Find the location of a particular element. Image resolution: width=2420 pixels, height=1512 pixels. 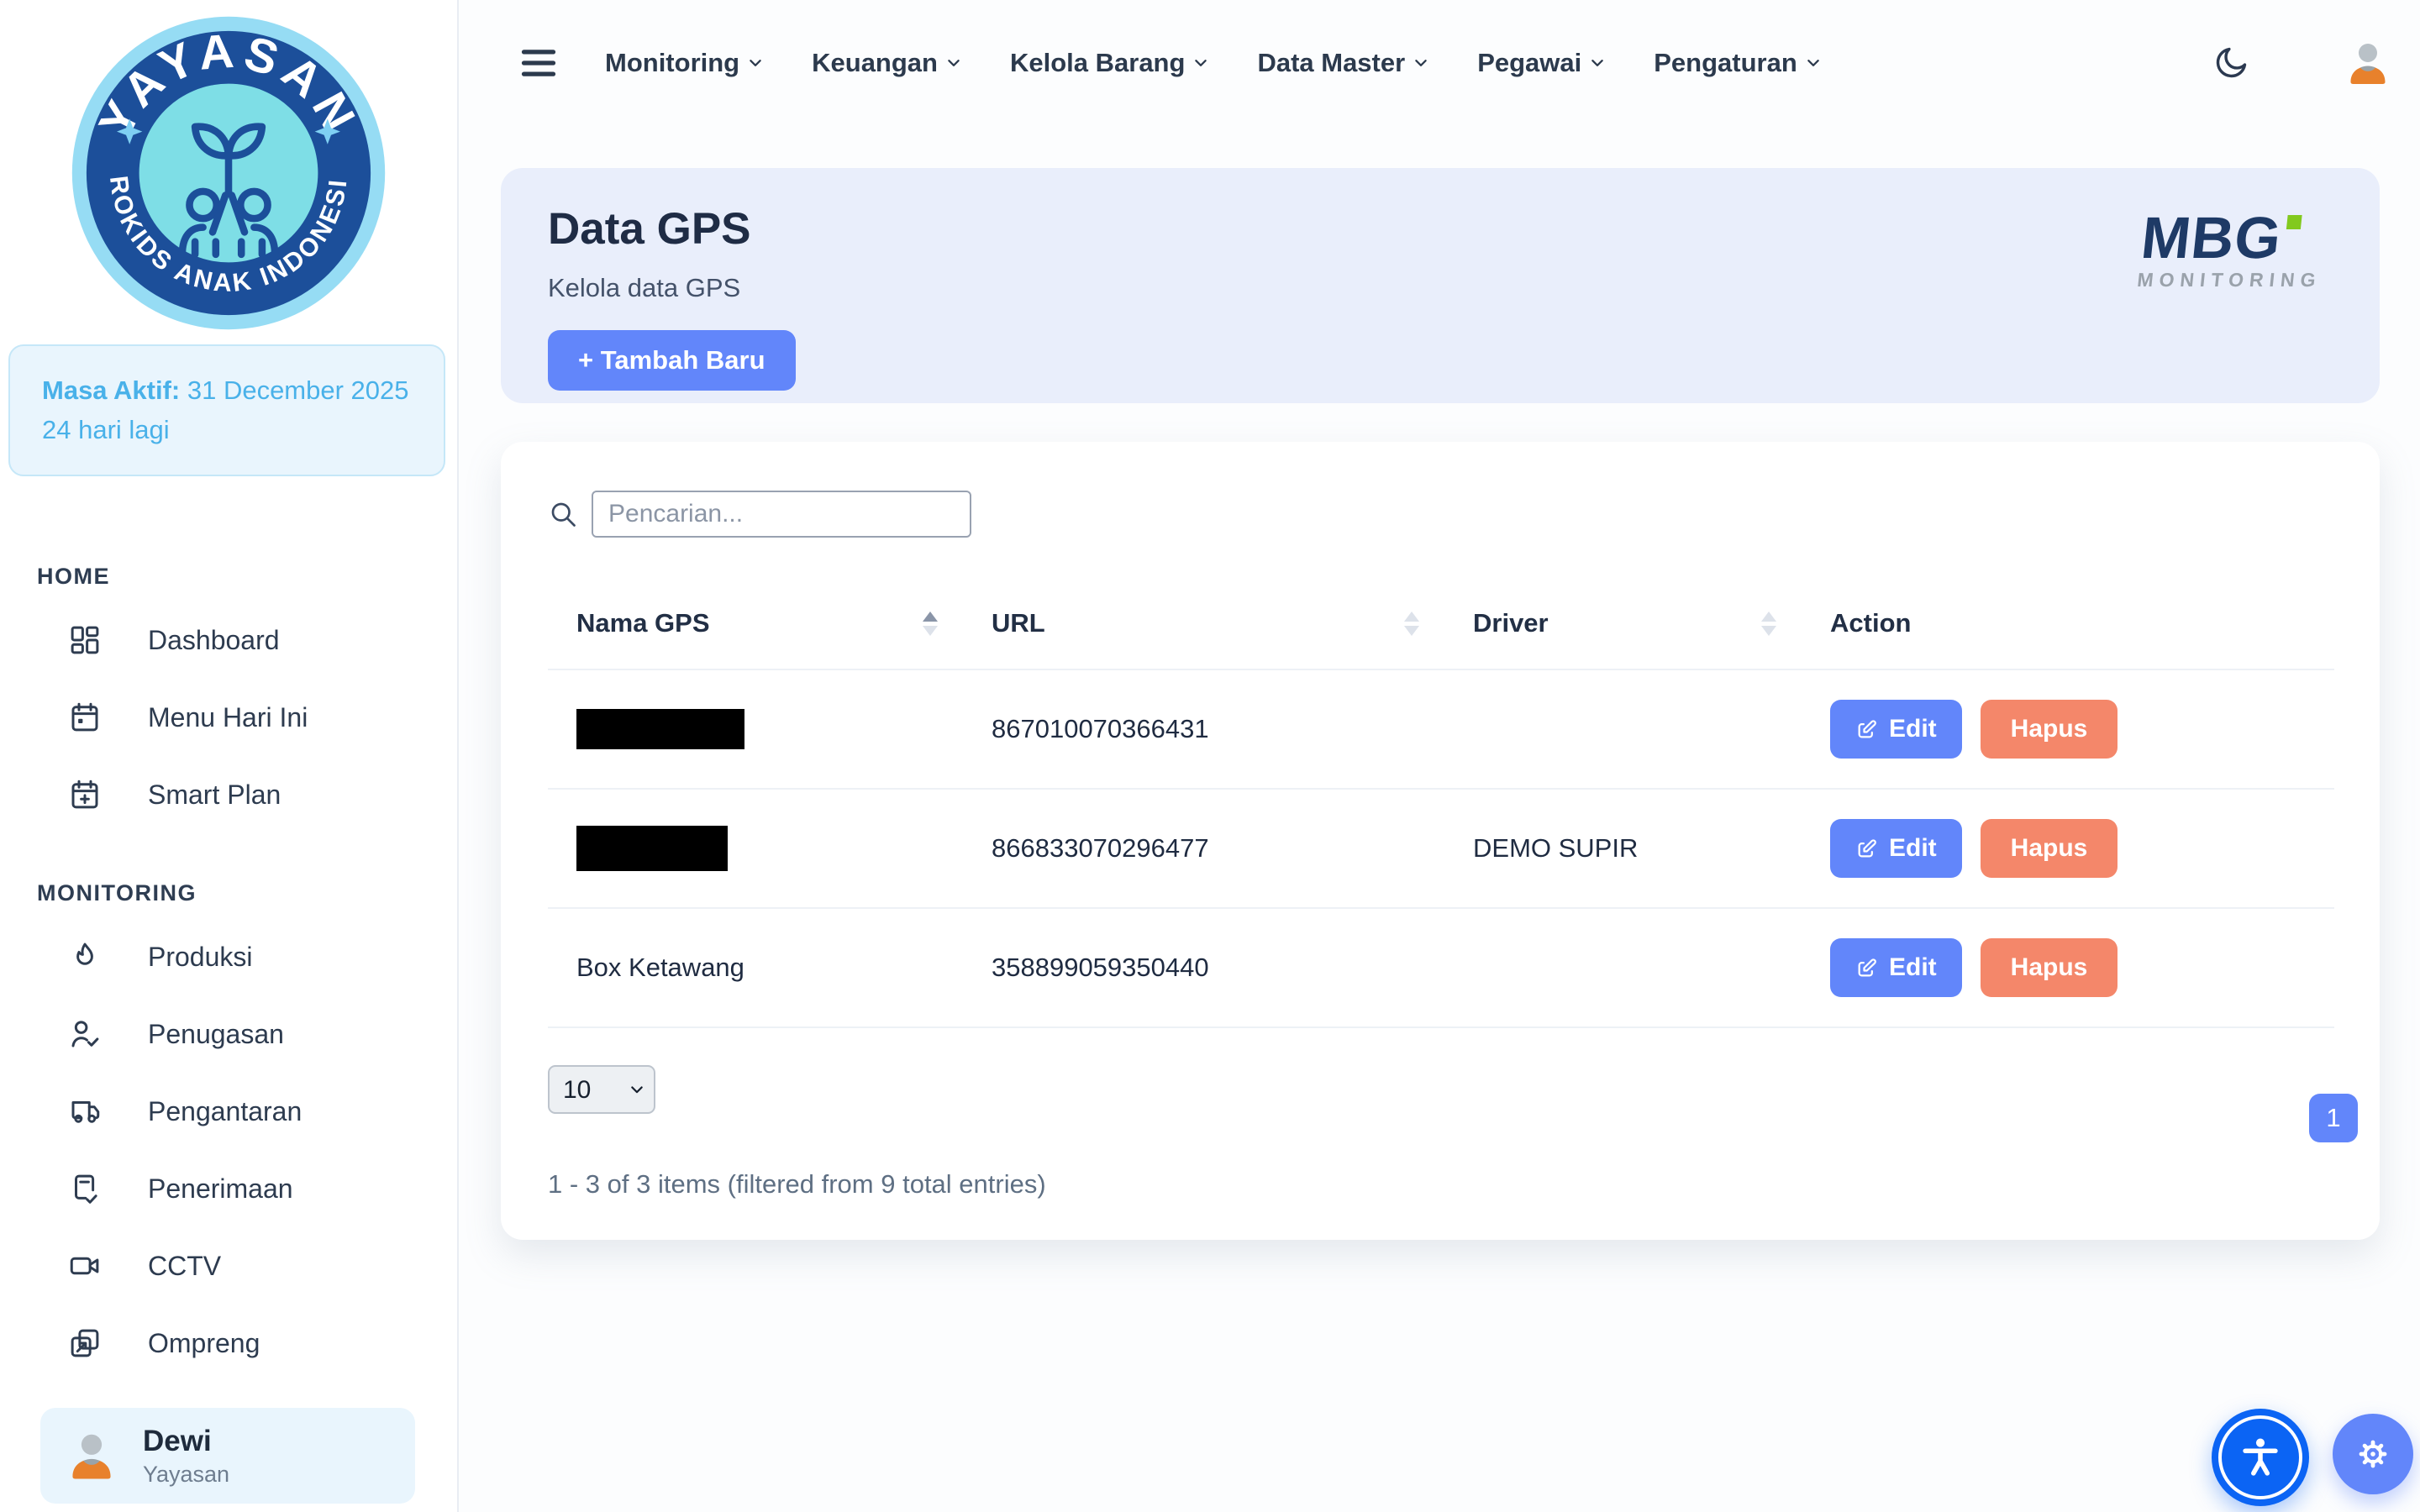

accessibility-widget-button is located at coordinates (2261, 1457).